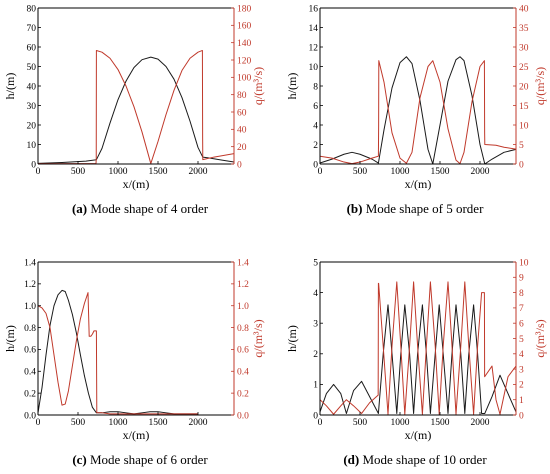 The height and width of the screenshot is (474, 550). Describe the element at coordinates (415, 208) in the screenshot. I see `panel-caption: (b) Mode shape of 5 order` at that location.